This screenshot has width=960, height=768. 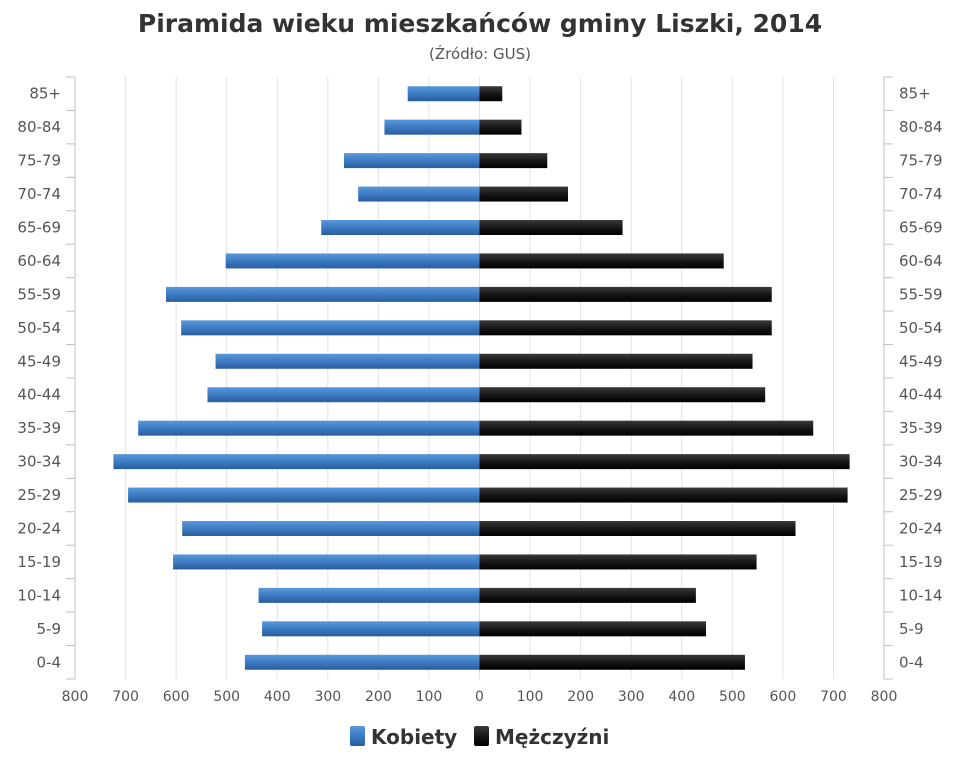 I want to click on category-label-left: 20-24, so click(x=39, y=529).